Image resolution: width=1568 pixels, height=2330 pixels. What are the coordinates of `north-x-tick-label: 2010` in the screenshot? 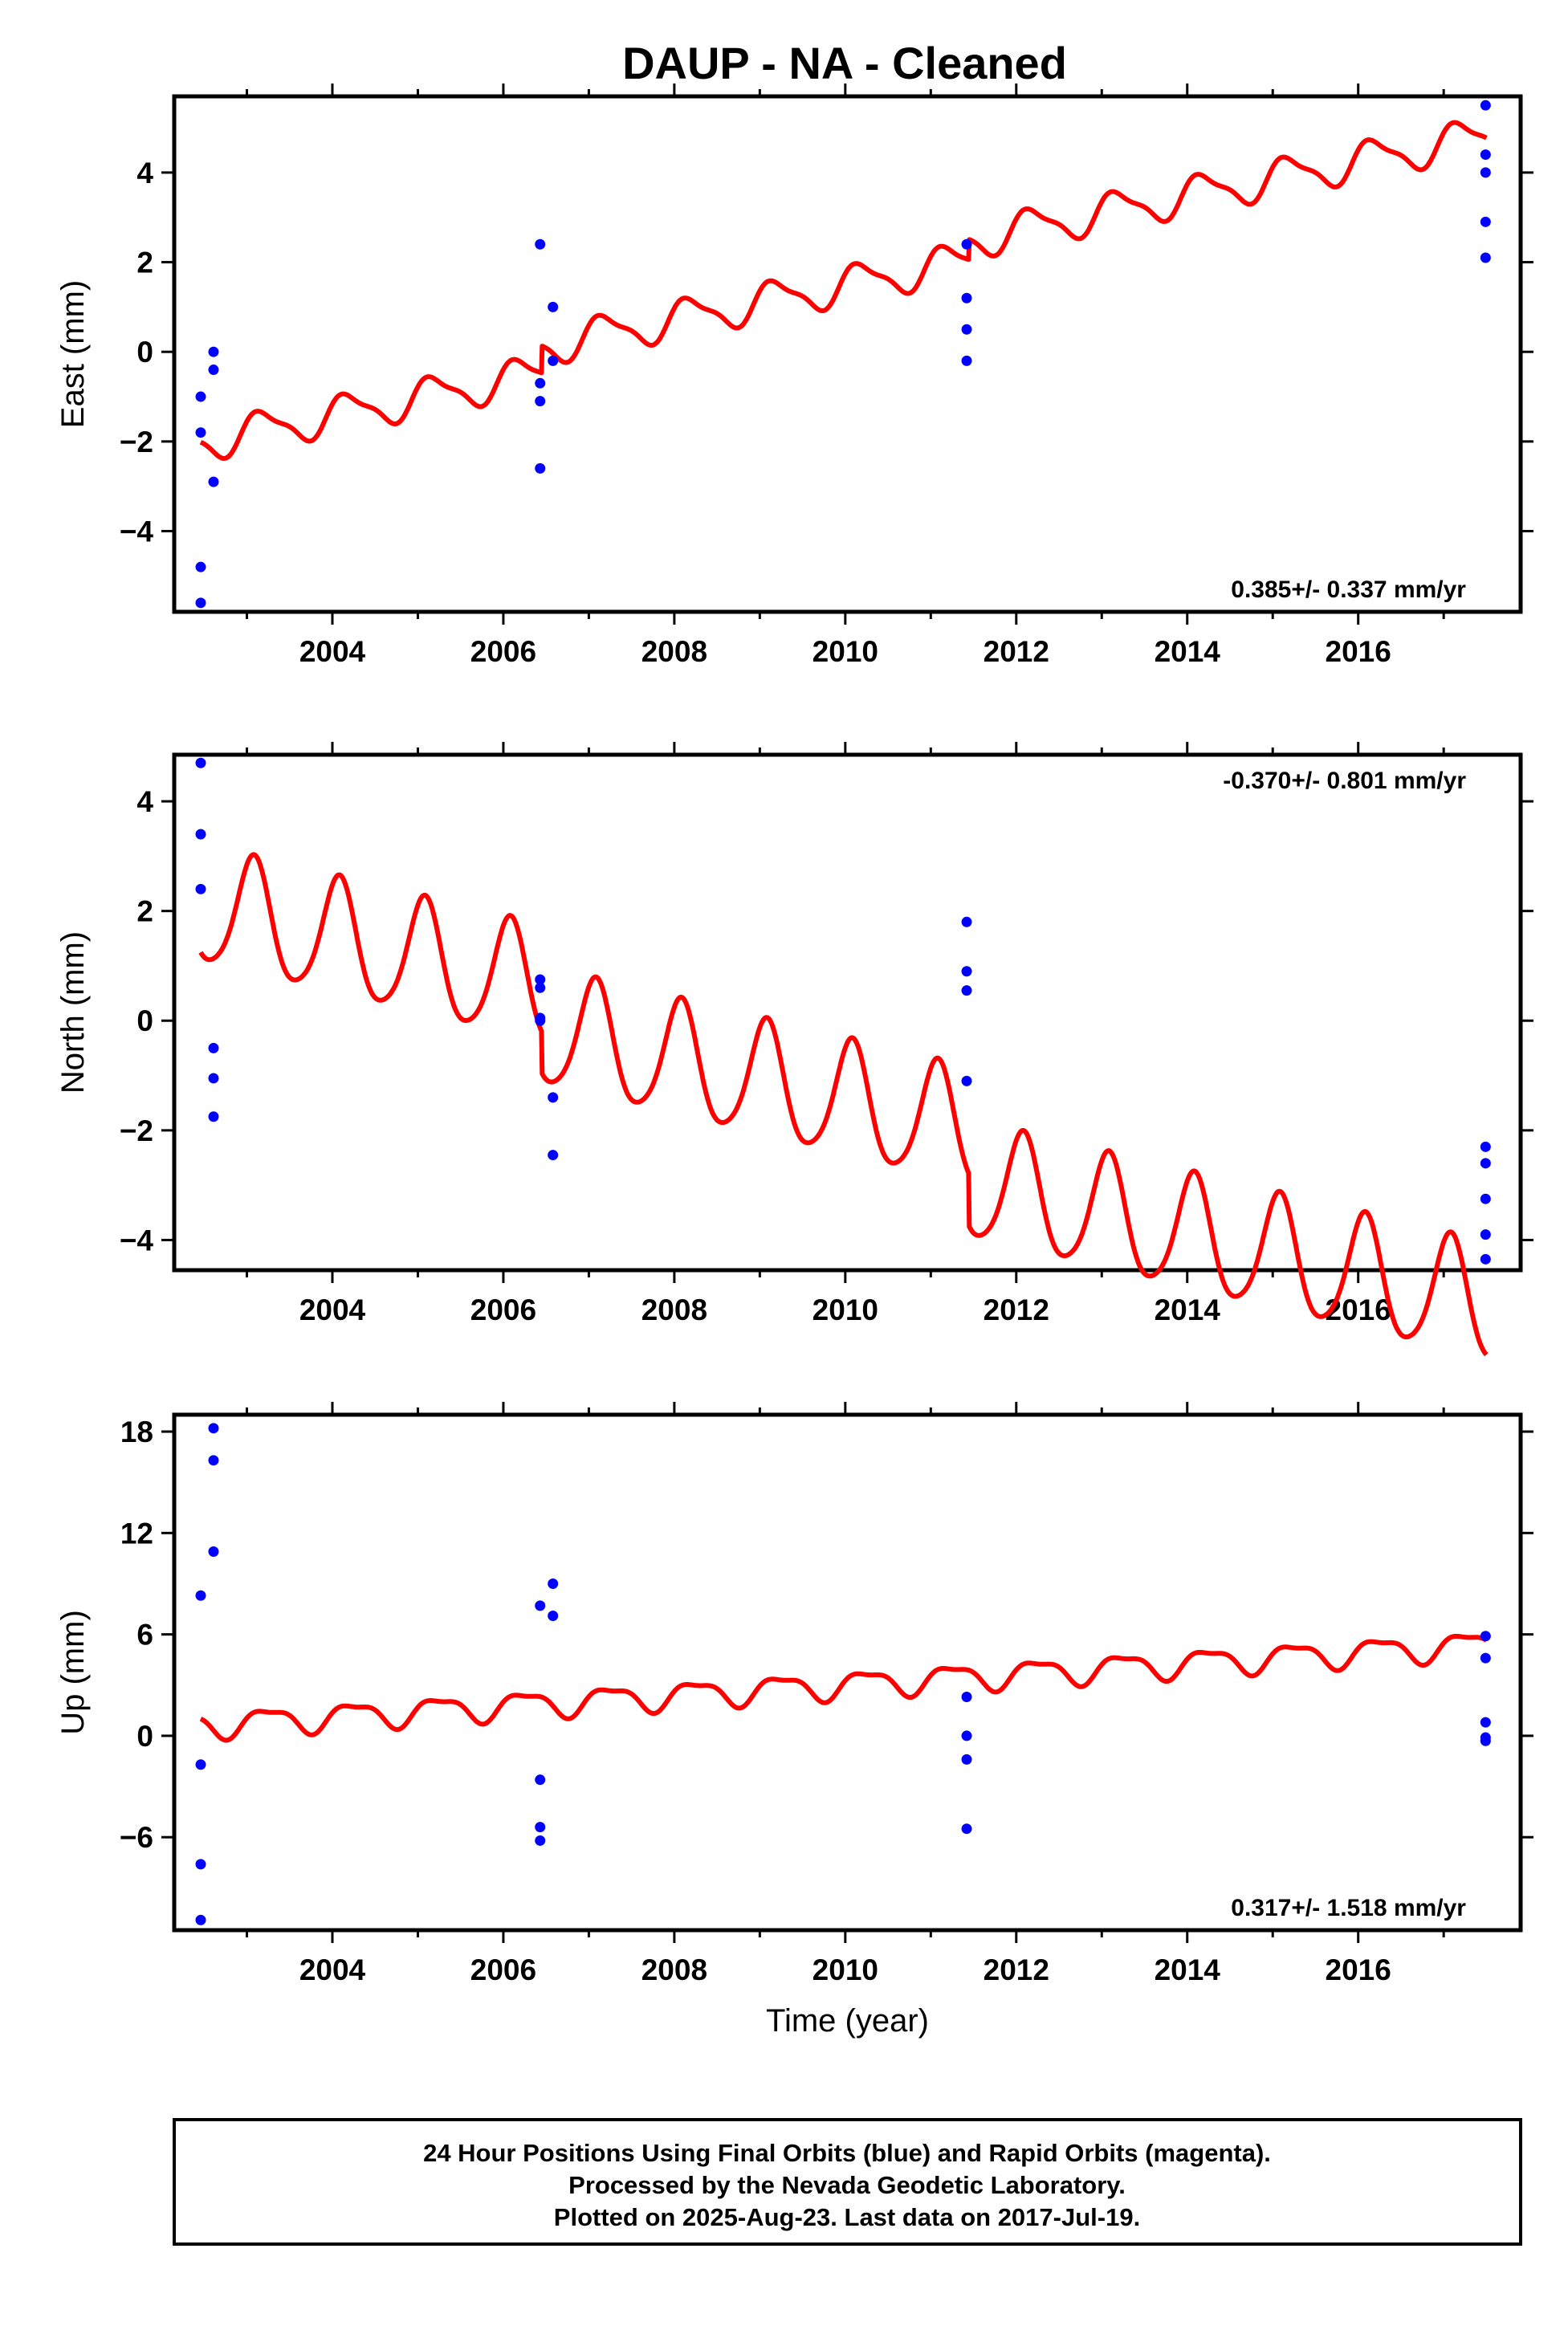 It's located at (845, 1309).